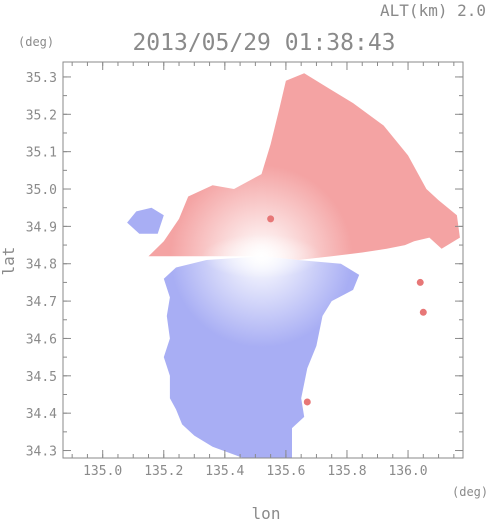 The width and height of the screenshot is (491, 521). What do you see at coordinates (41, 302) in the screenshot?
I see `y-tick-label: 34.7` at bounding box center [41, 302].